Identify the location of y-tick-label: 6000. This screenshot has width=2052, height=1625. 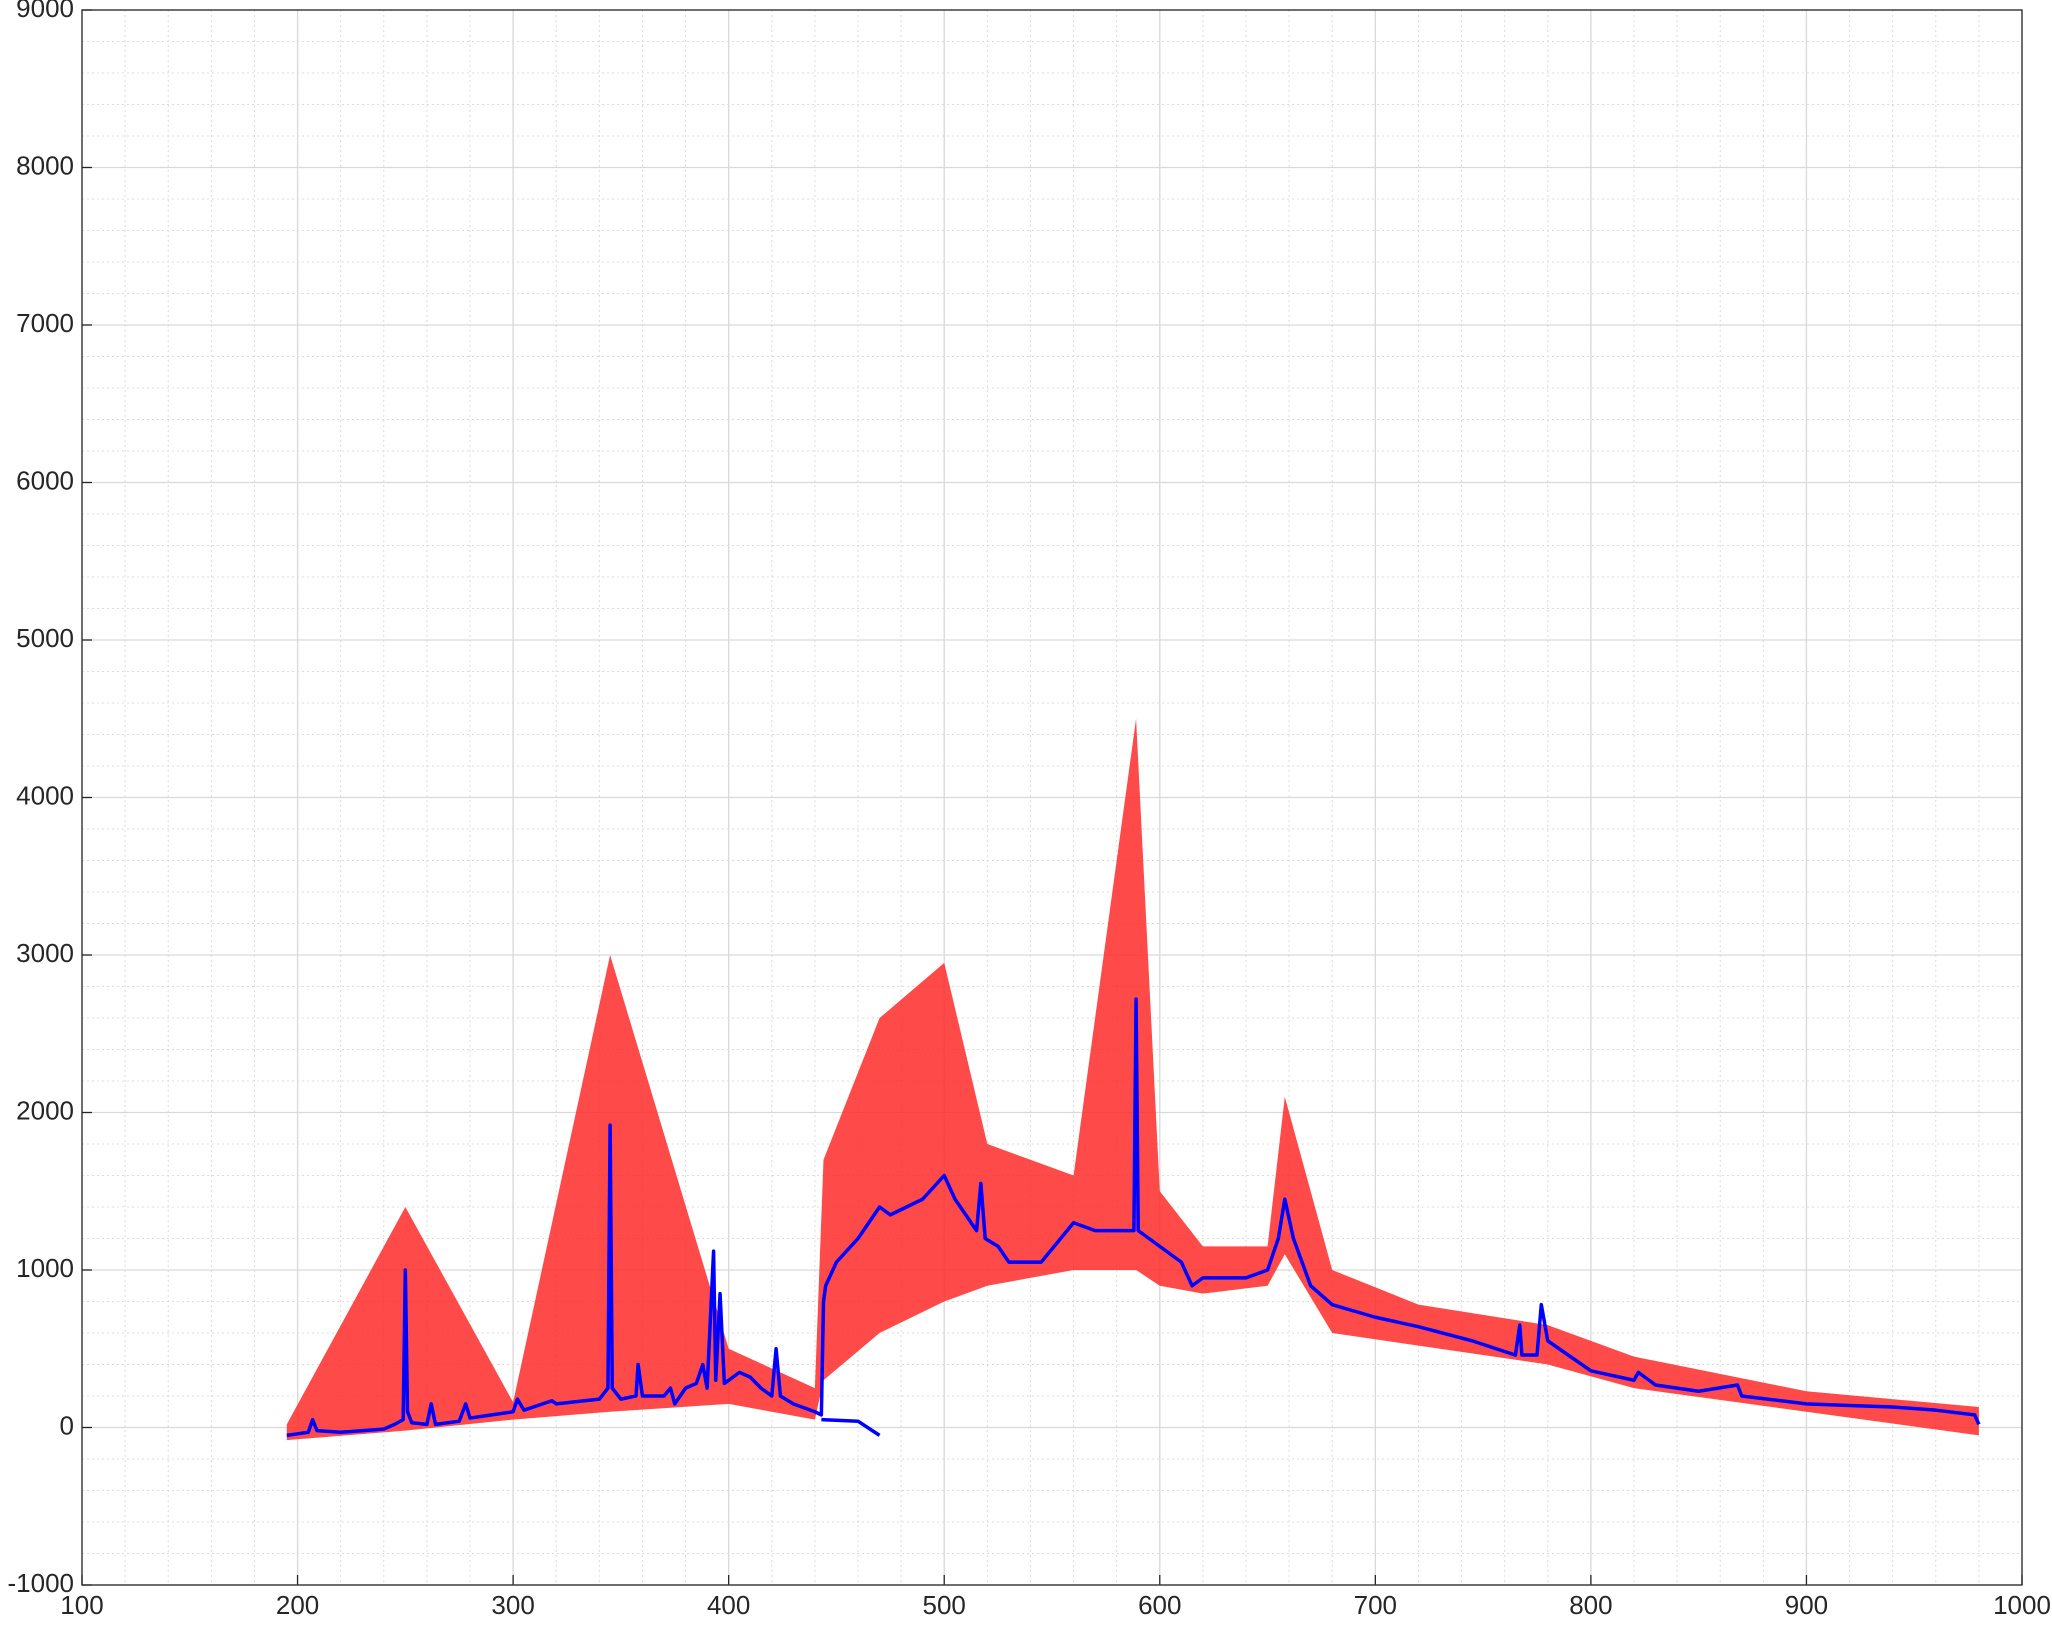
(45, 480).